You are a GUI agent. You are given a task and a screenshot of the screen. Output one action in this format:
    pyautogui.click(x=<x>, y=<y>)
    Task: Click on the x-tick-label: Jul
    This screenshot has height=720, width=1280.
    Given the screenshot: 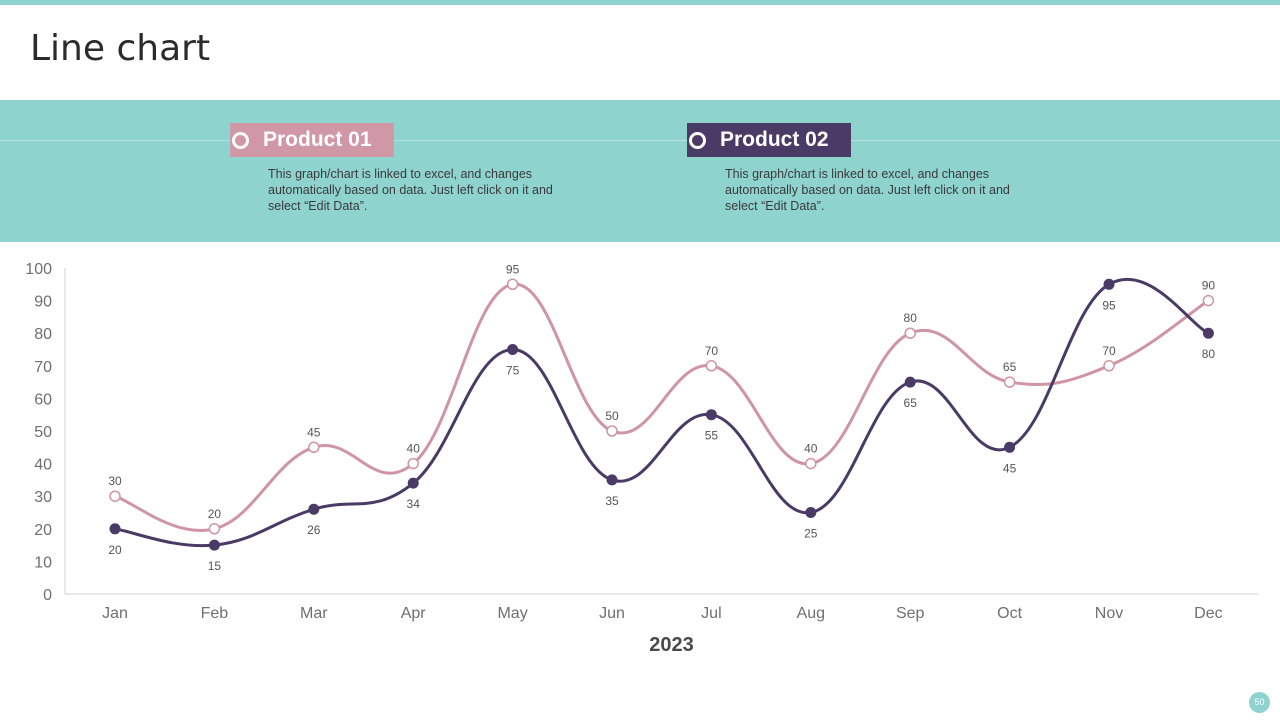 What is the action you would take?
    pyautogui.click(x=711, y=613)
    